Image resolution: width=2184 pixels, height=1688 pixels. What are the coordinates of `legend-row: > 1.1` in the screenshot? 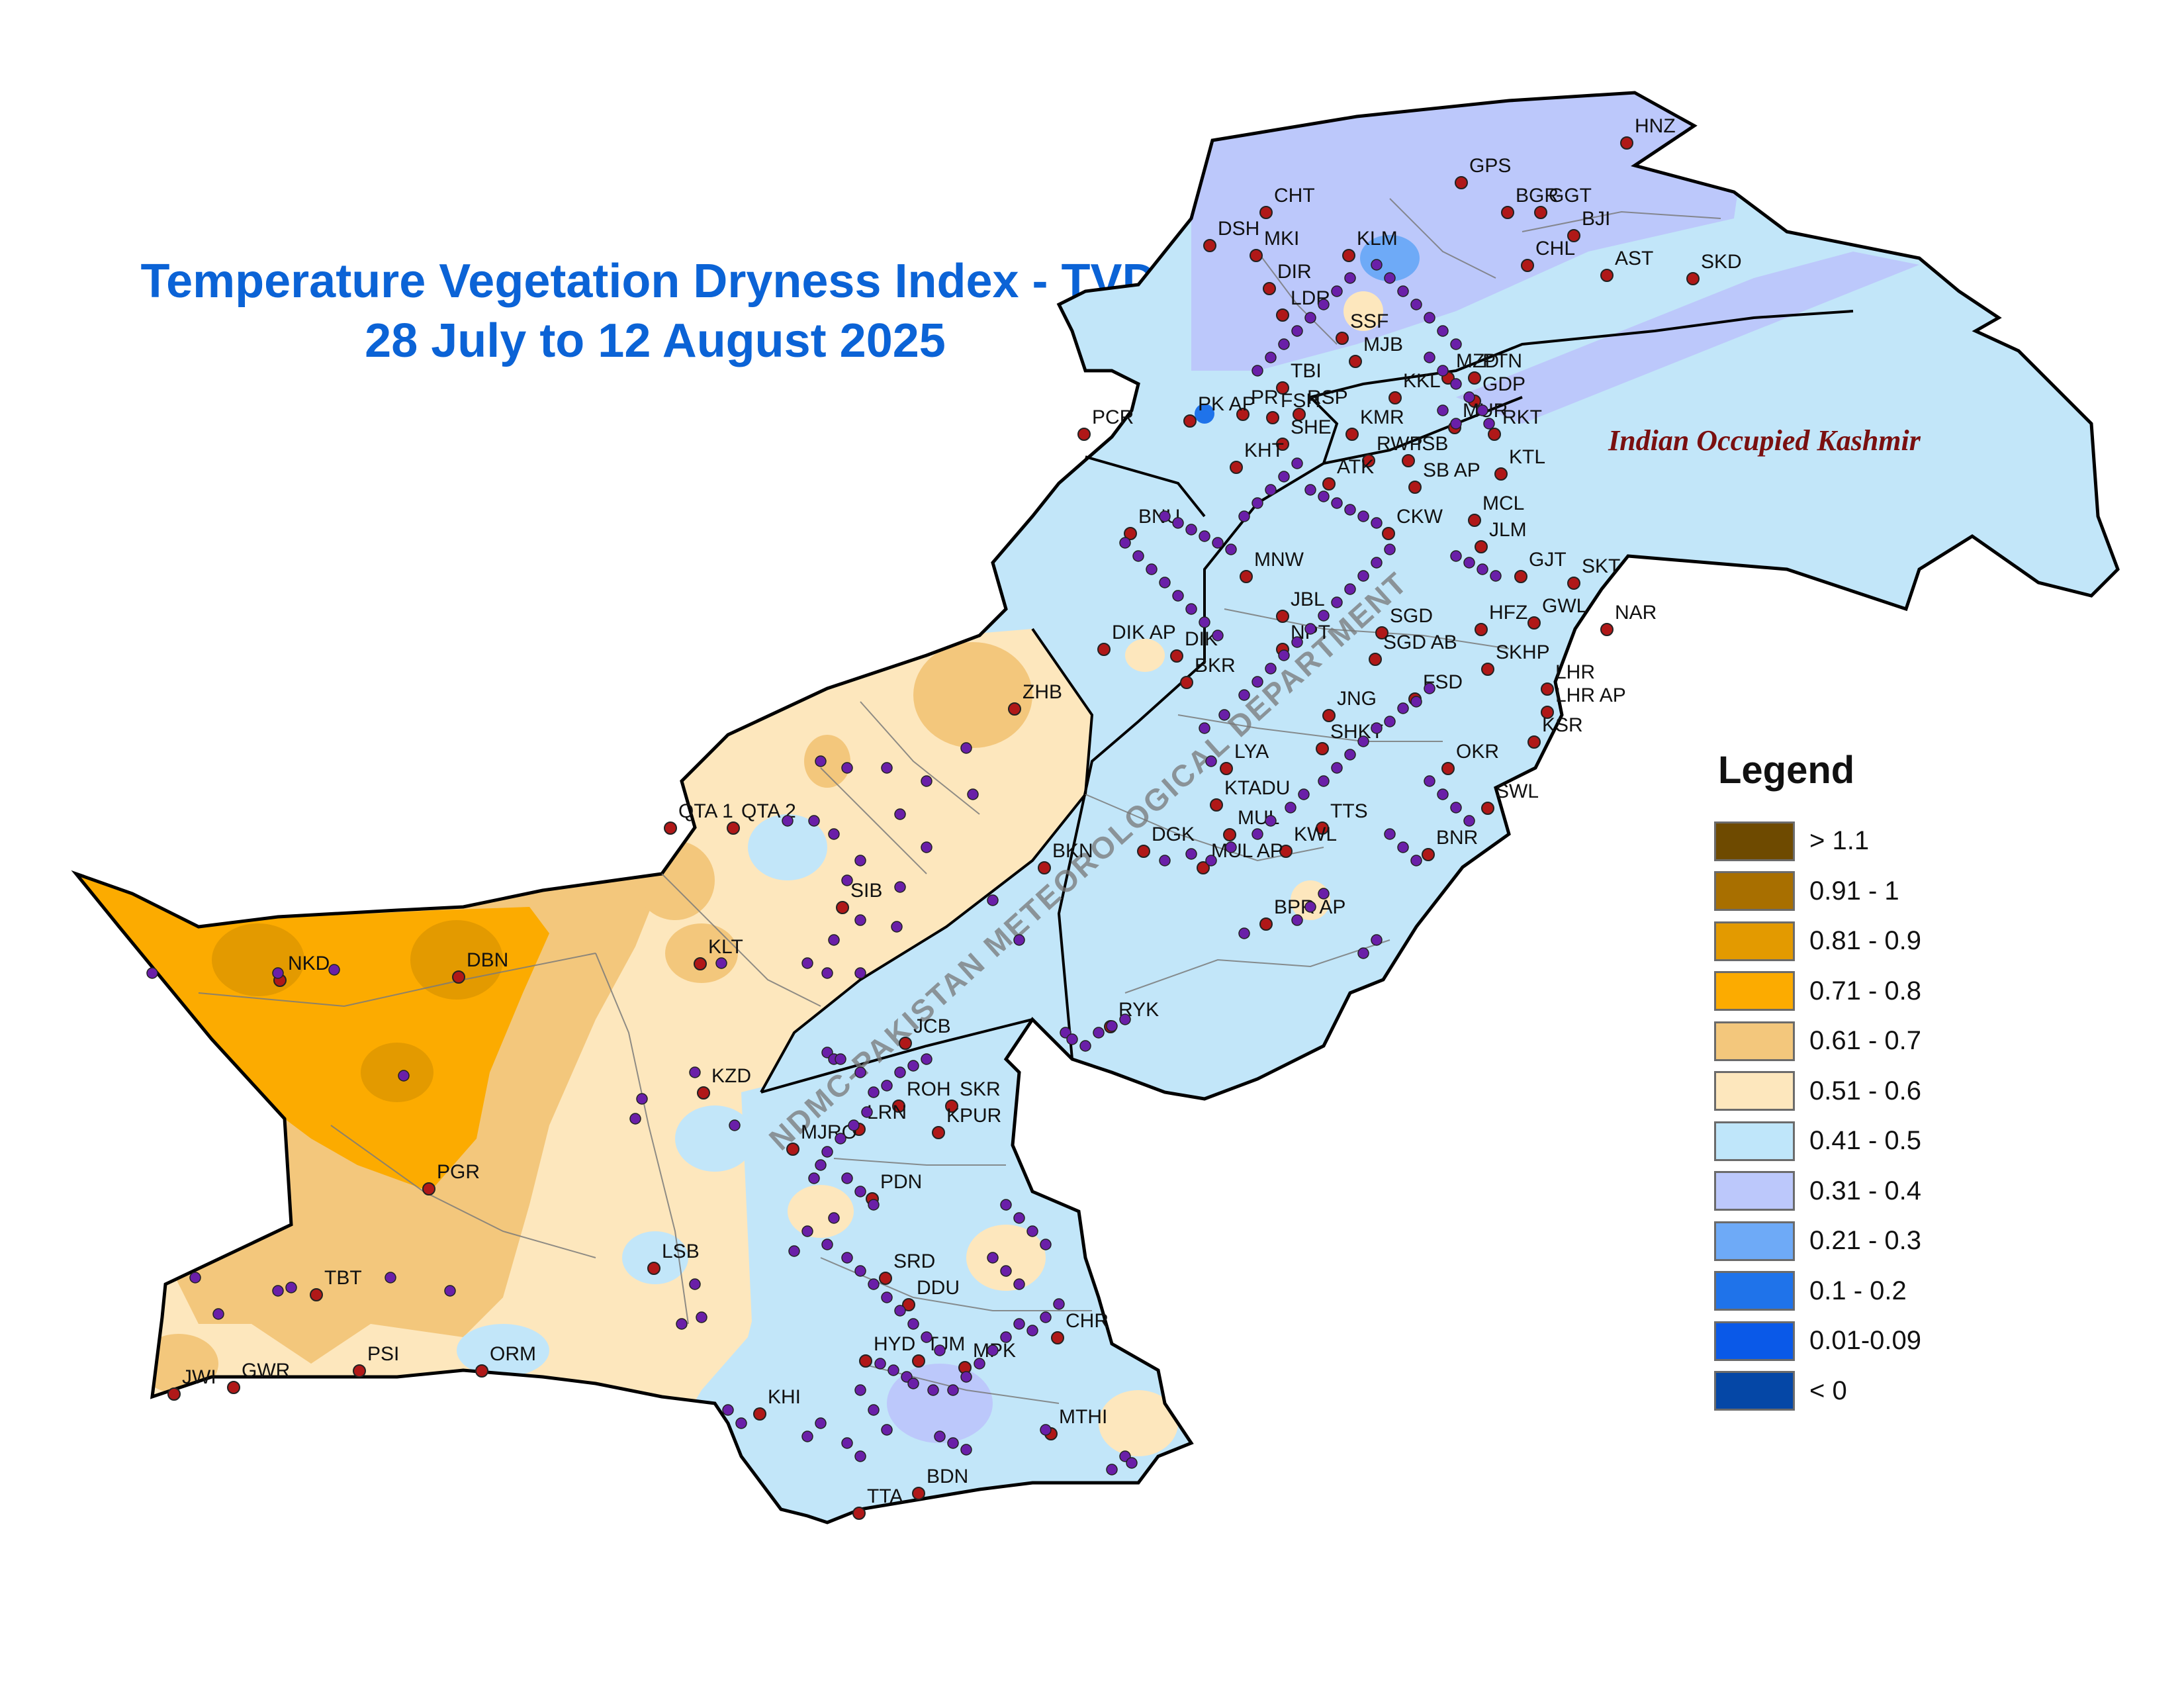 It's located at (1853, 841).